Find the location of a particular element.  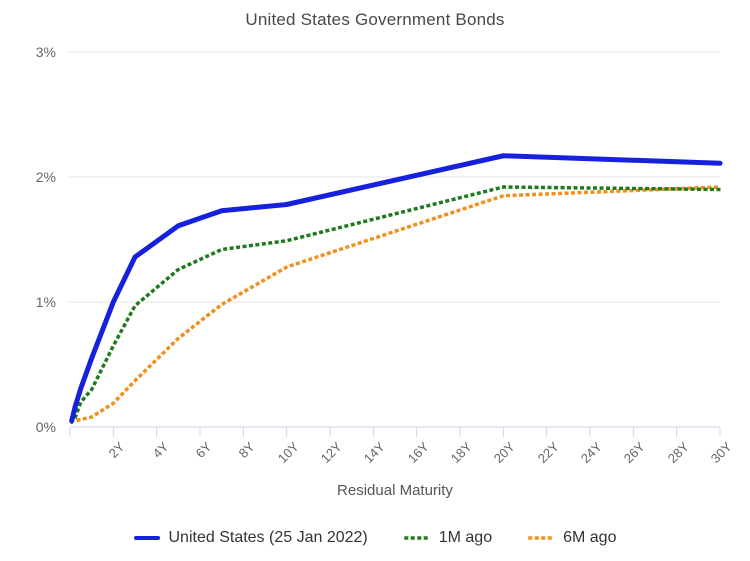

solid-line-swatch-icon is located at coordinates (146, 538).